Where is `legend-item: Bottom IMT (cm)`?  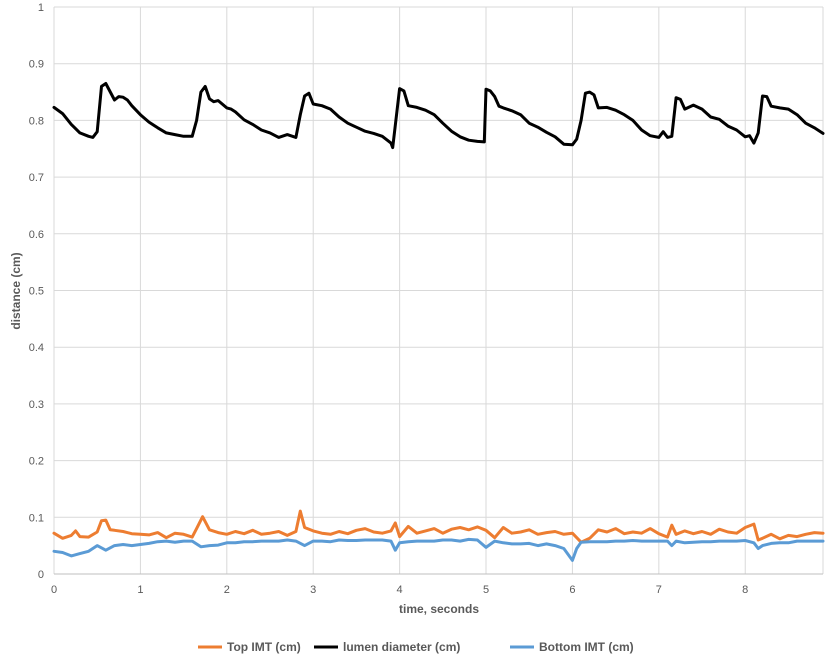
legend-item: Bottom IMT (cm) is located at coordinates (572, 647).